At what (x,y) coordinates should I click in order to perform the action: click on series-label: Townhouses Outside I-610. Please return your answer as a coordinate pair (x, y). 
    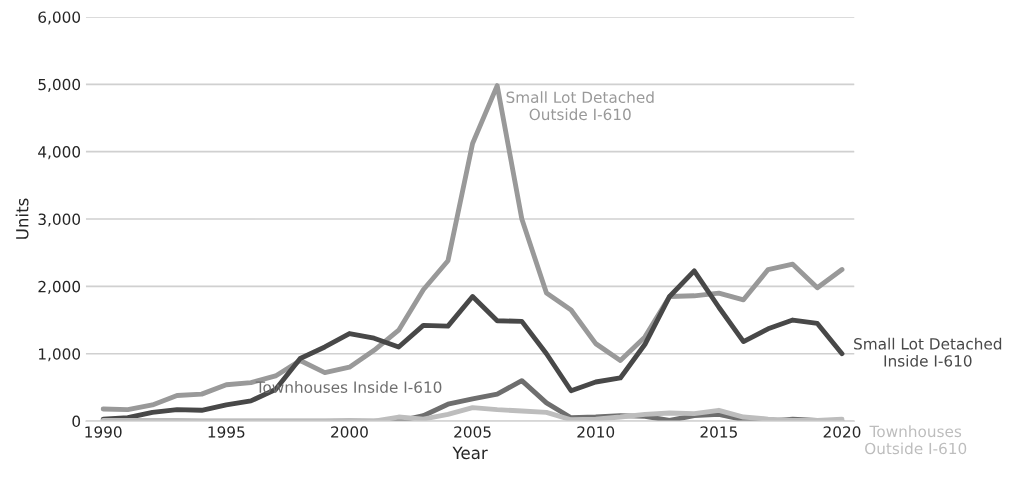
    Looking at the image, I should click on (916, 440).